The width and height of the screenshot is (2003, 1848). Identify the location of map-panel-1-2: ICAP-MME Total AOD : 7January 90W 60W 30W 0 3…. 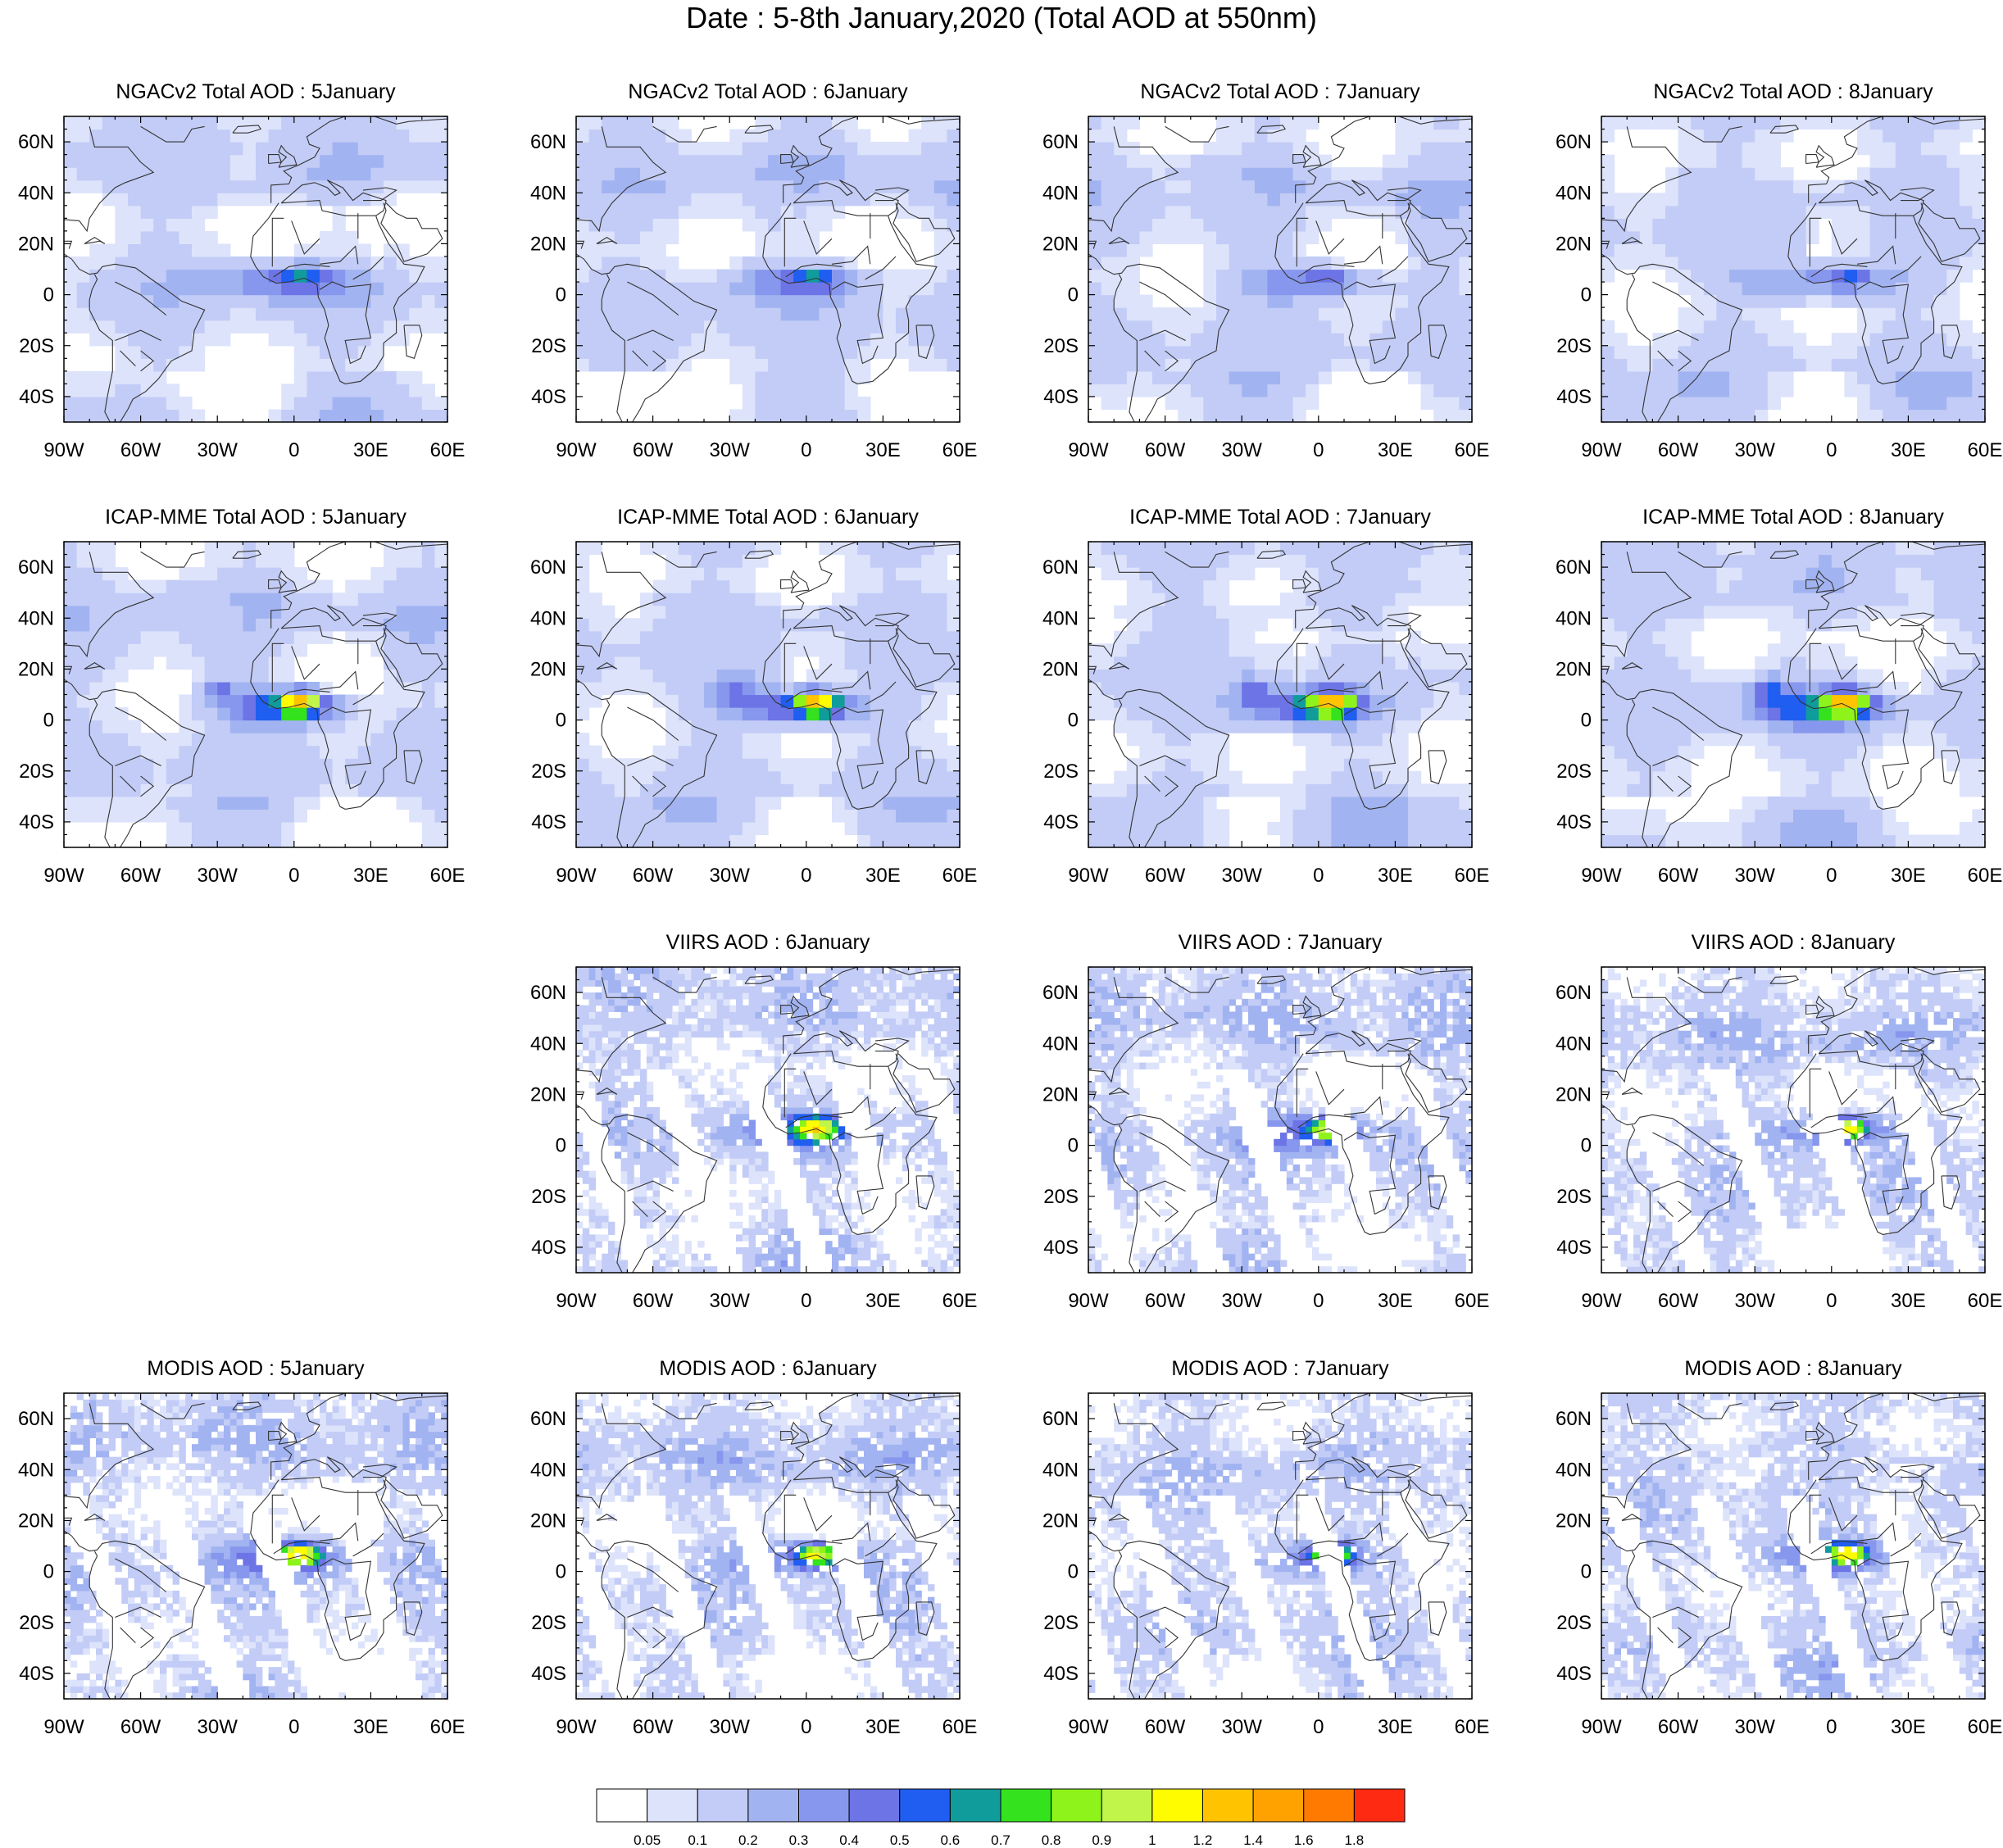
(1265, 696).